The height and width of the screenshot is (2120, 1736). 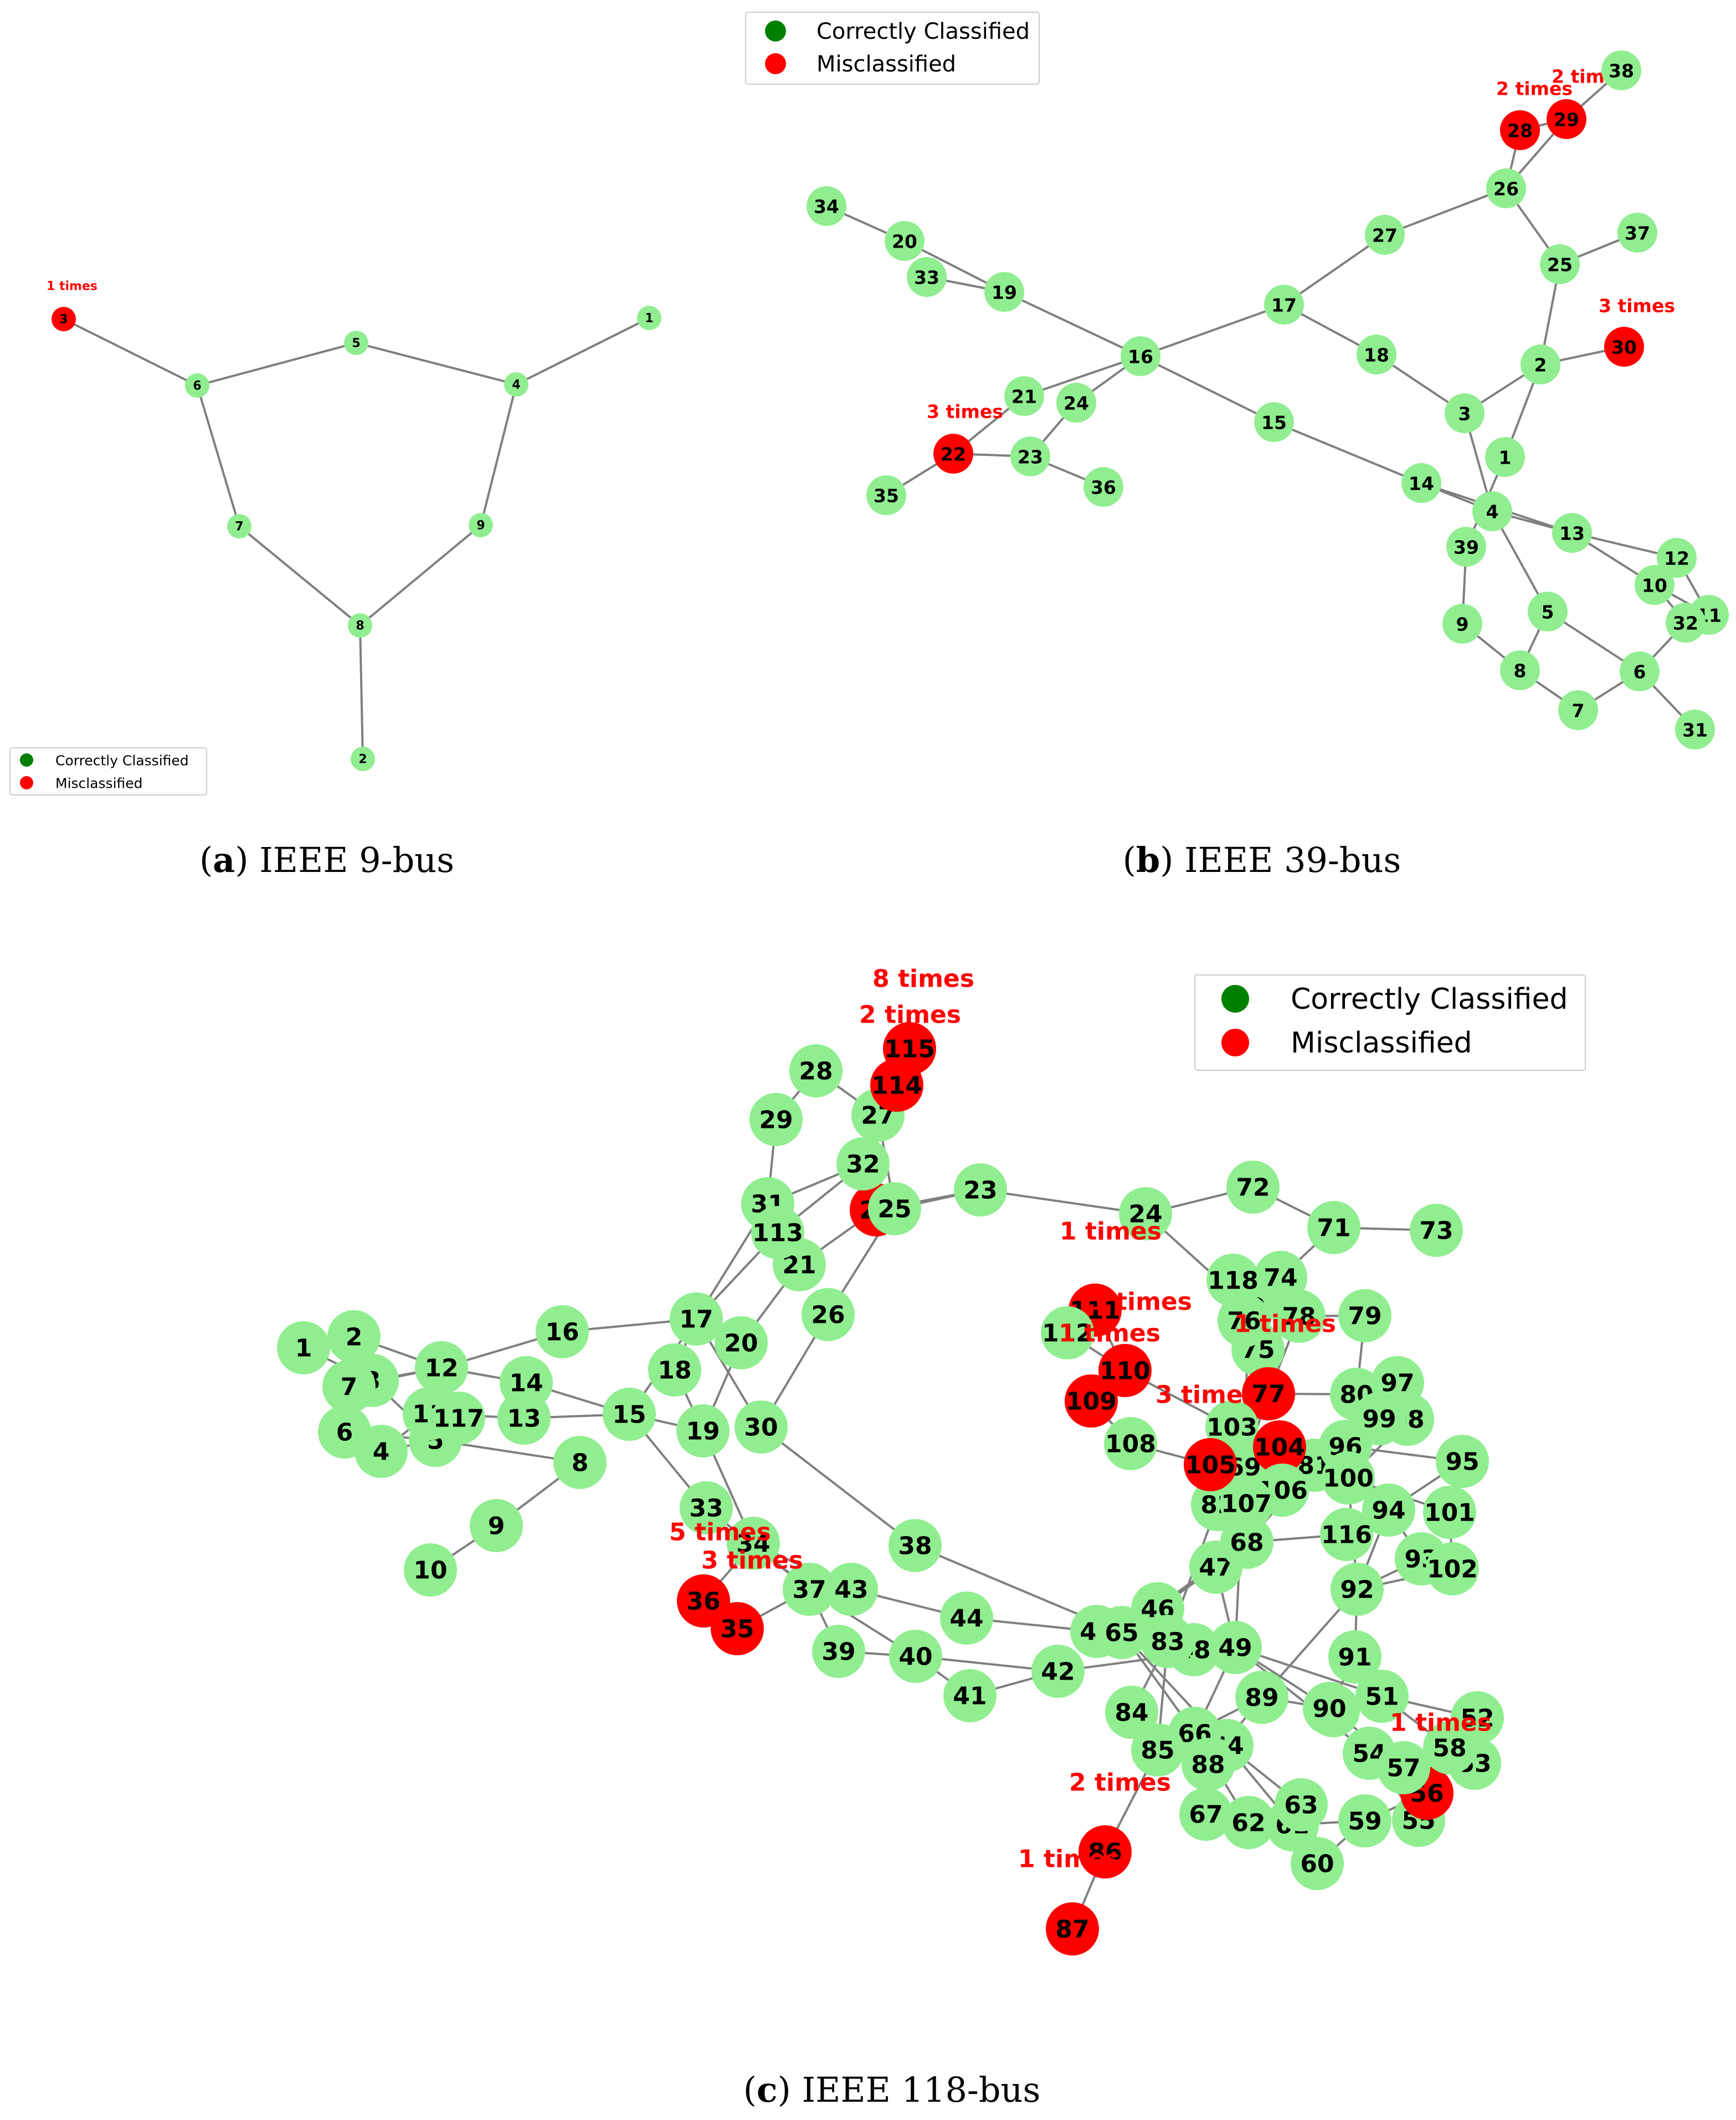 I want to click on panel-c-node-109-label: 109, so click(x=1091, y=1402).